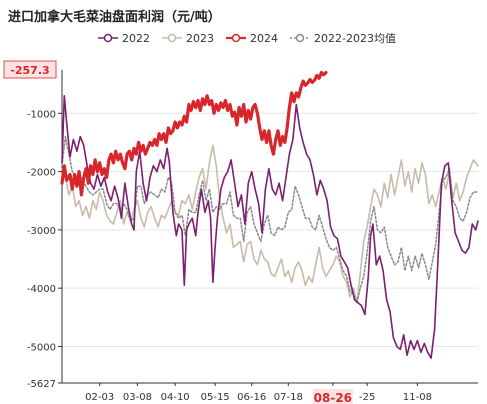 The height and width of the screenshot is (404, 487). What do you see at coordinates (99, 397) in the screenshot?
I see `x-tick-label: 02-03` at bounding box center [99, 397].